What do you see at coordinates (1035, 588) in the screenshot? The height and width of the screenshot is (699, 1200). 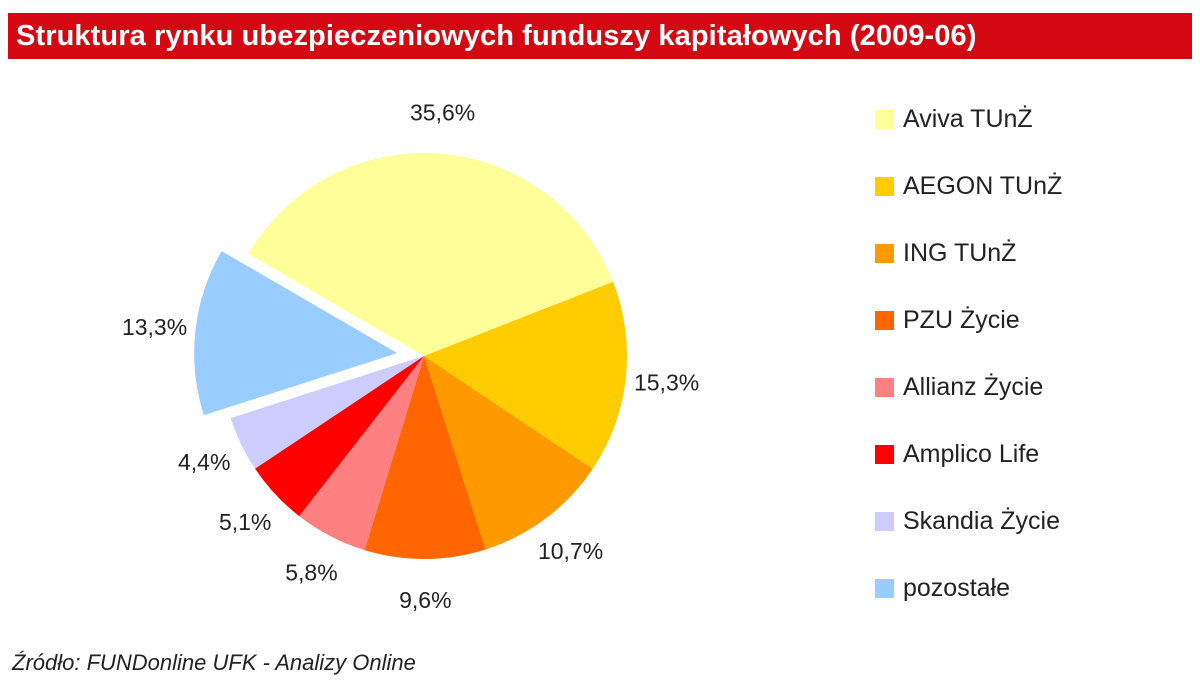 I see `legend-item-8: pozostałe` at bounding box center [1035, 588].